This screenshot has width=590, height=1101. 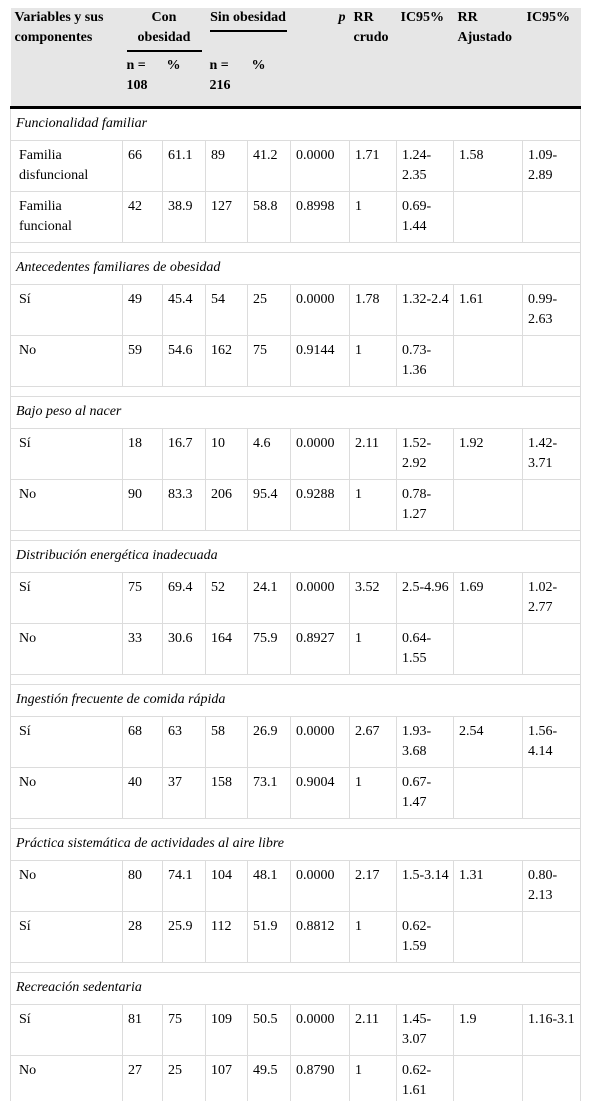 I want to click on cell: 1.78, so click(x=373, y=310).